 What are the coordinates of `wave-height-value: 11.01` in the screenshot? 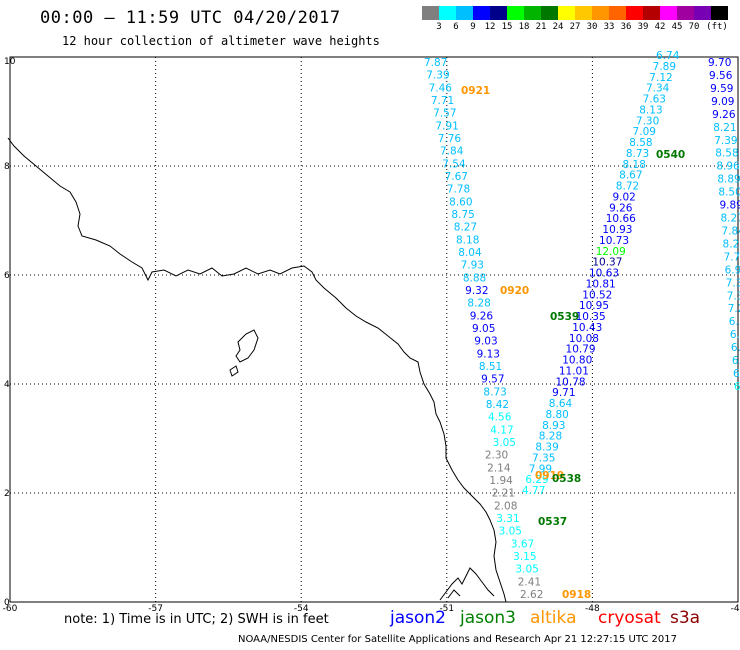 It's located at (574, 371).